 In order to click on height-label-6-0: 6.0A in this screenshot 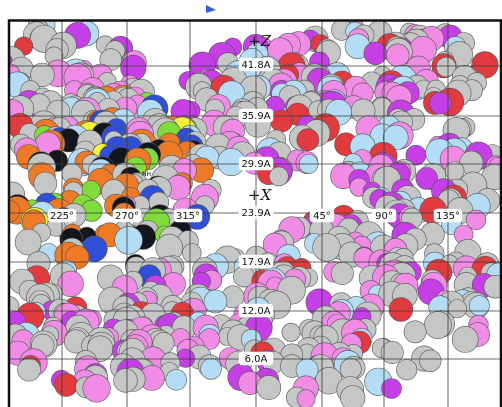, I will do `click(256, 358)`.